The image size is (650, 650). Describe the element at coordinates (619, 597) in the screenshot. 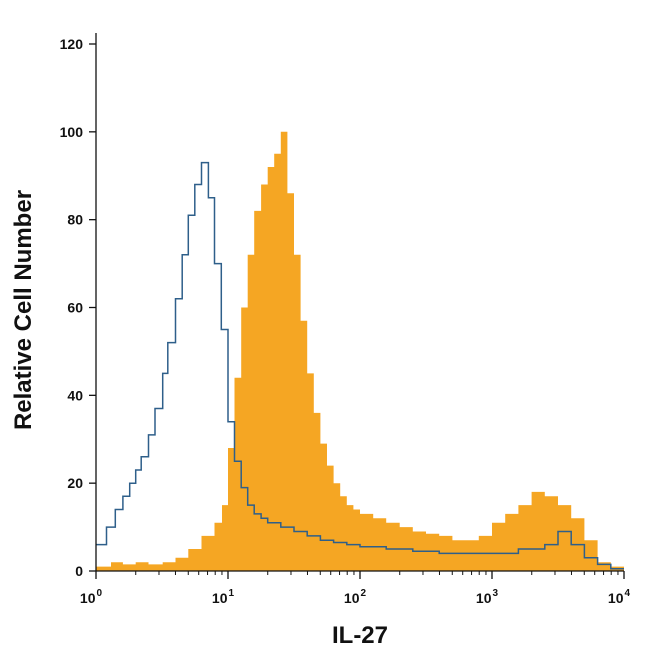

I see `x-tick-label: 10⁴` at that location.